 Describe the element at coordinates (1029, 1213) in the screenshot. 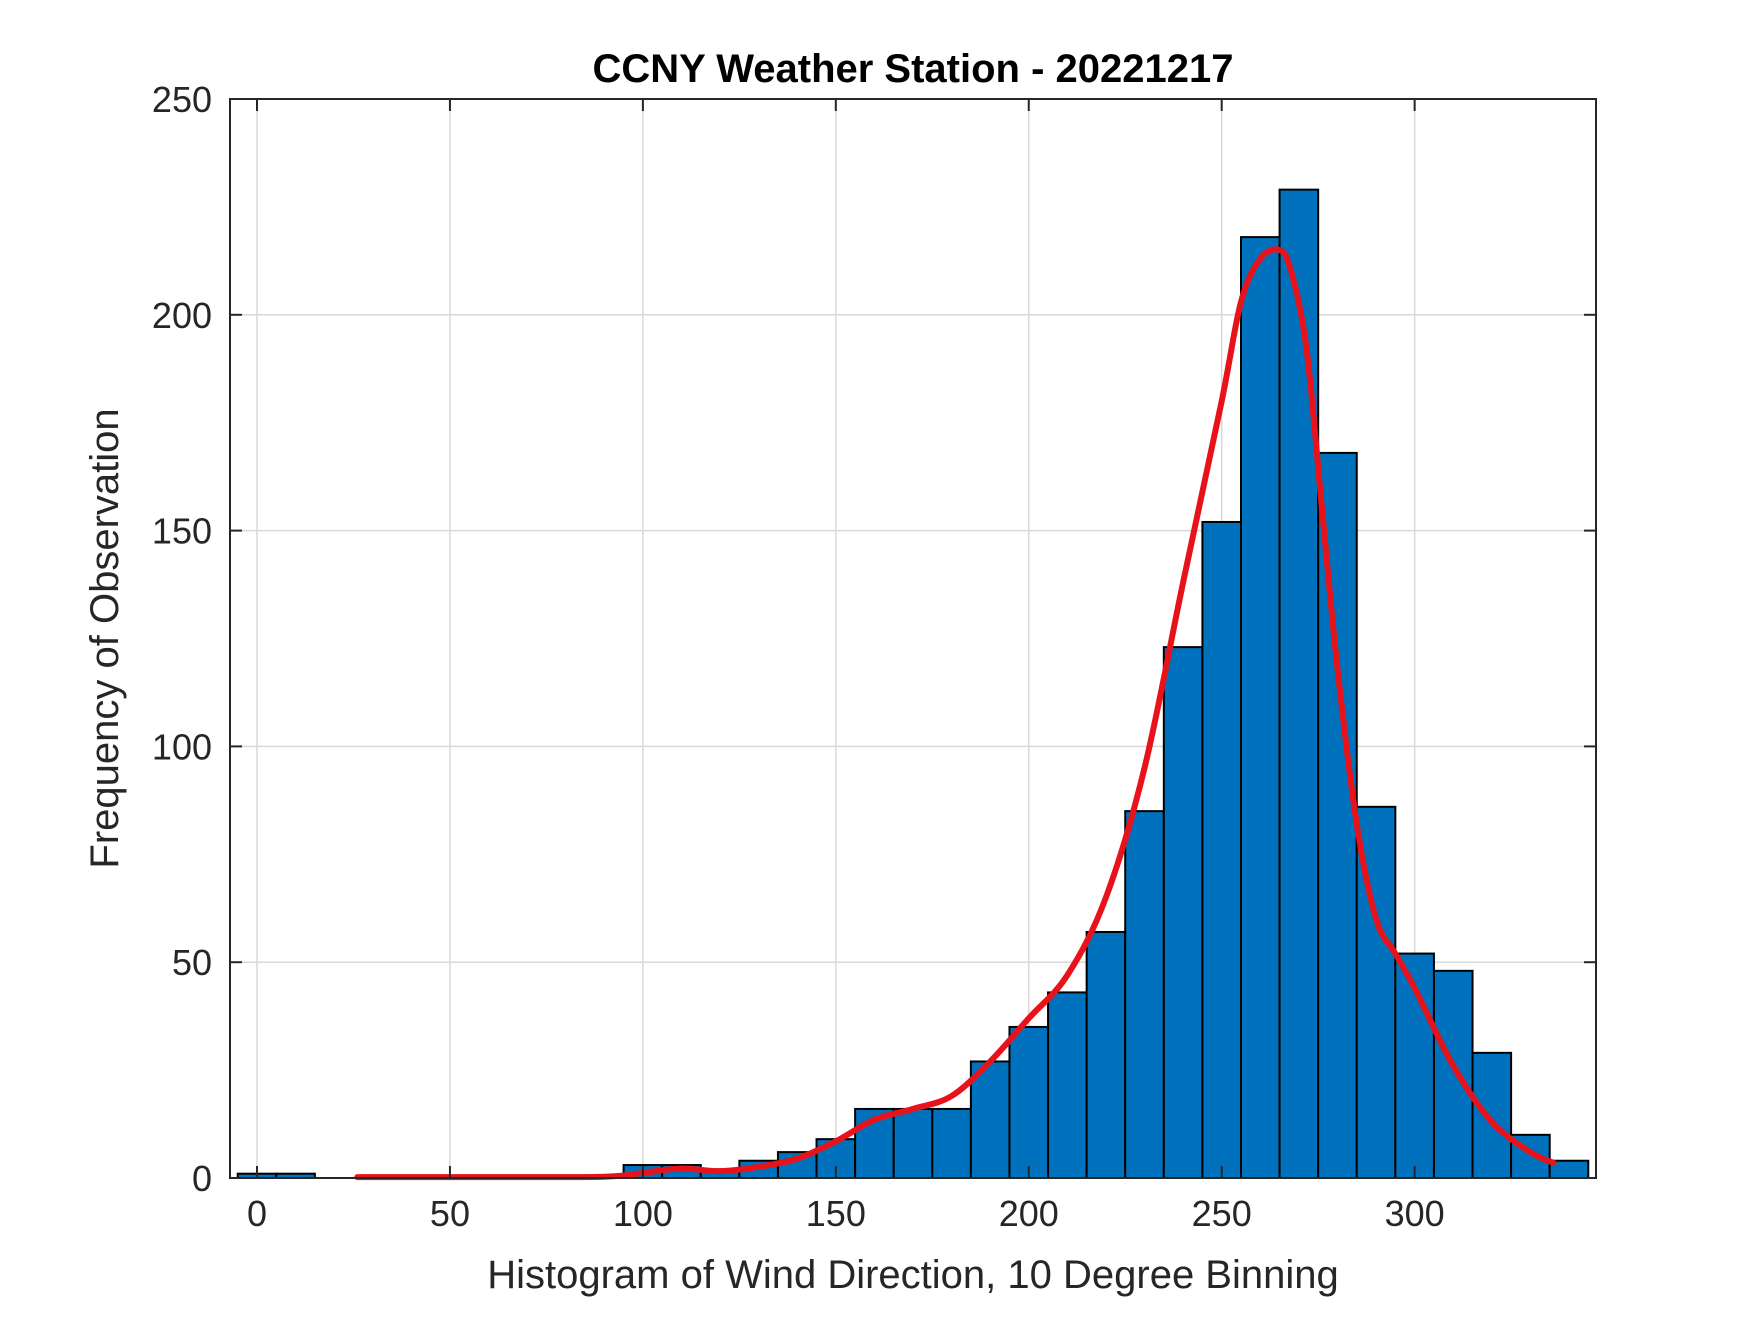

I see `x-tick-label: 200` at that location.